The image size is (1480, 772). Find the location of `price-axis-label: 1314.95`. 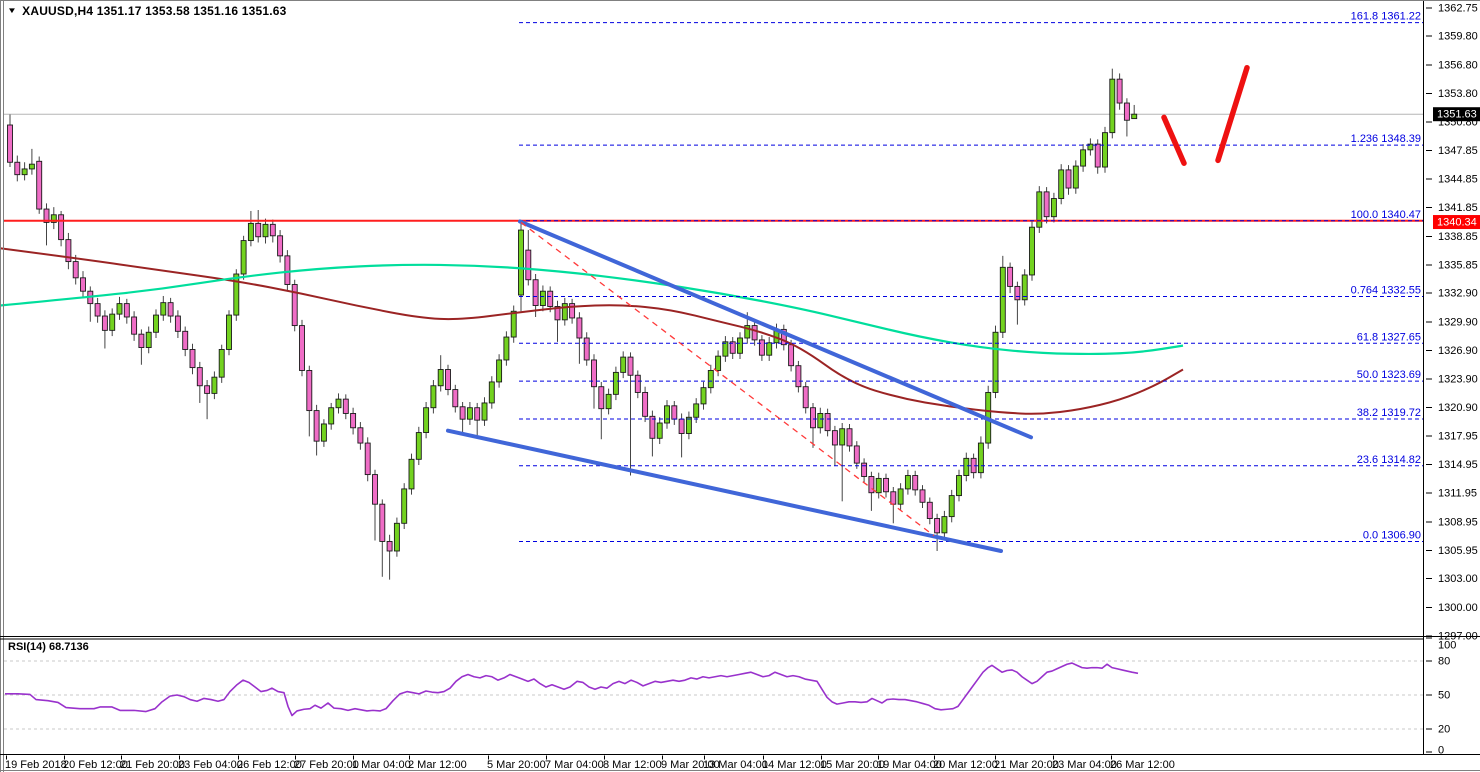

price-axis-label: 1314.95 is located at coordinates (1458, 465).